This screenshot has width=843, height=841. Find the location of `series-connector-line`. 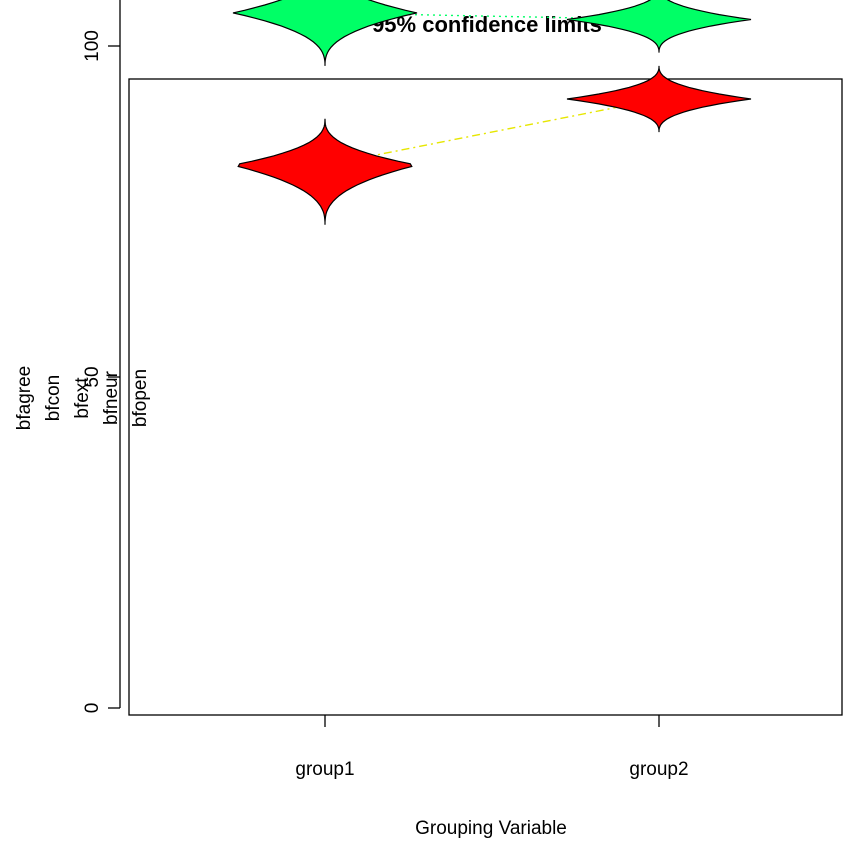

series-connector-line is located at coordinates (492, 132).